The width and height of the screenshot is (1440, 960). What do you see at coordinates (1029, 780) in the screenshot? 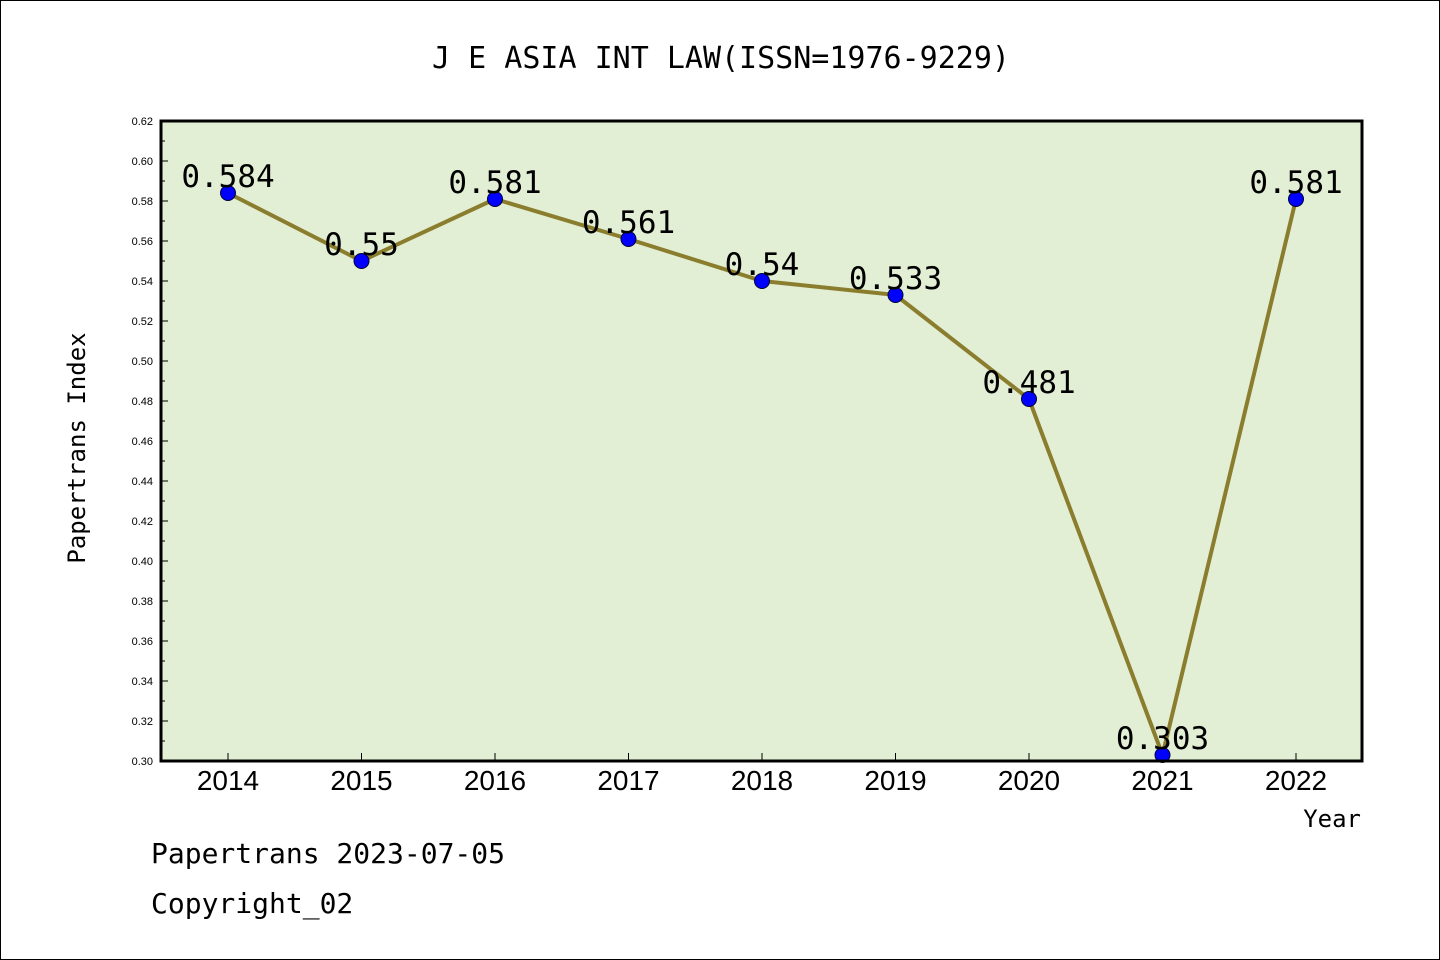
I see `x-tick-label: 2020` at bounding box center [1029, 780].